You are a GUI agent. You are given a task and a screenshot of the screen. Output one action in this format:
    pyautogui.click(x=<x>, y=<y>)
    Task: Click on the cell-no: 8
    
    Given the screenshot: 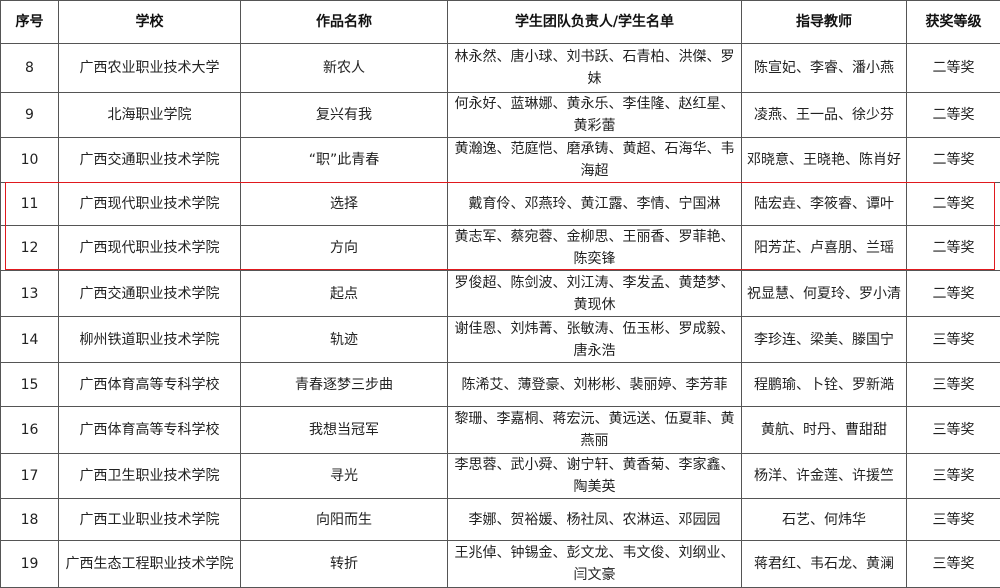 What is the action you would take?
    pyautogui.click(x=30, y=68)
    